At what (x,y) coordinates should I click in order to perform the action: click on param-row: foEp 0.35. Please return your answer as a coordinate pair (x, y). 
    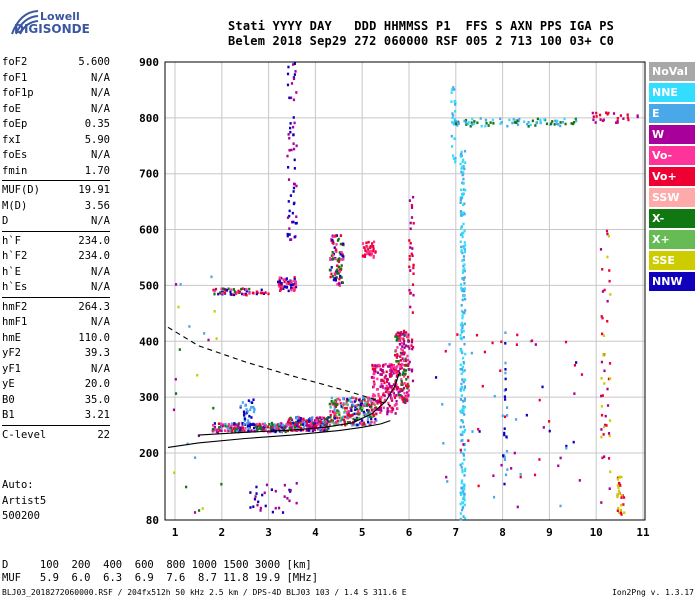
    Looking at the image, I should click on (56, 125).